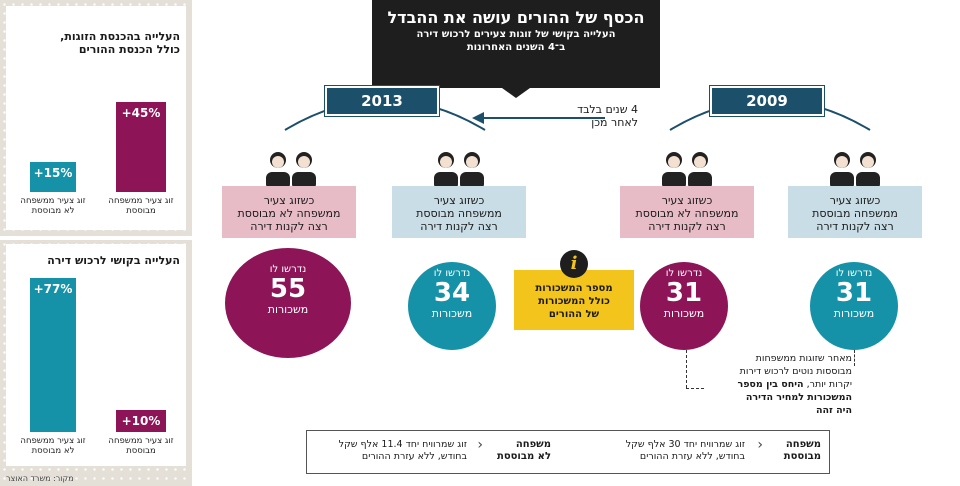 Image resolution: width=960 pixels, height=486 pixels. Describe the element at coordinates (53, 177) in the screenshot. I see `income-bar-non-established: +15%` at that location.